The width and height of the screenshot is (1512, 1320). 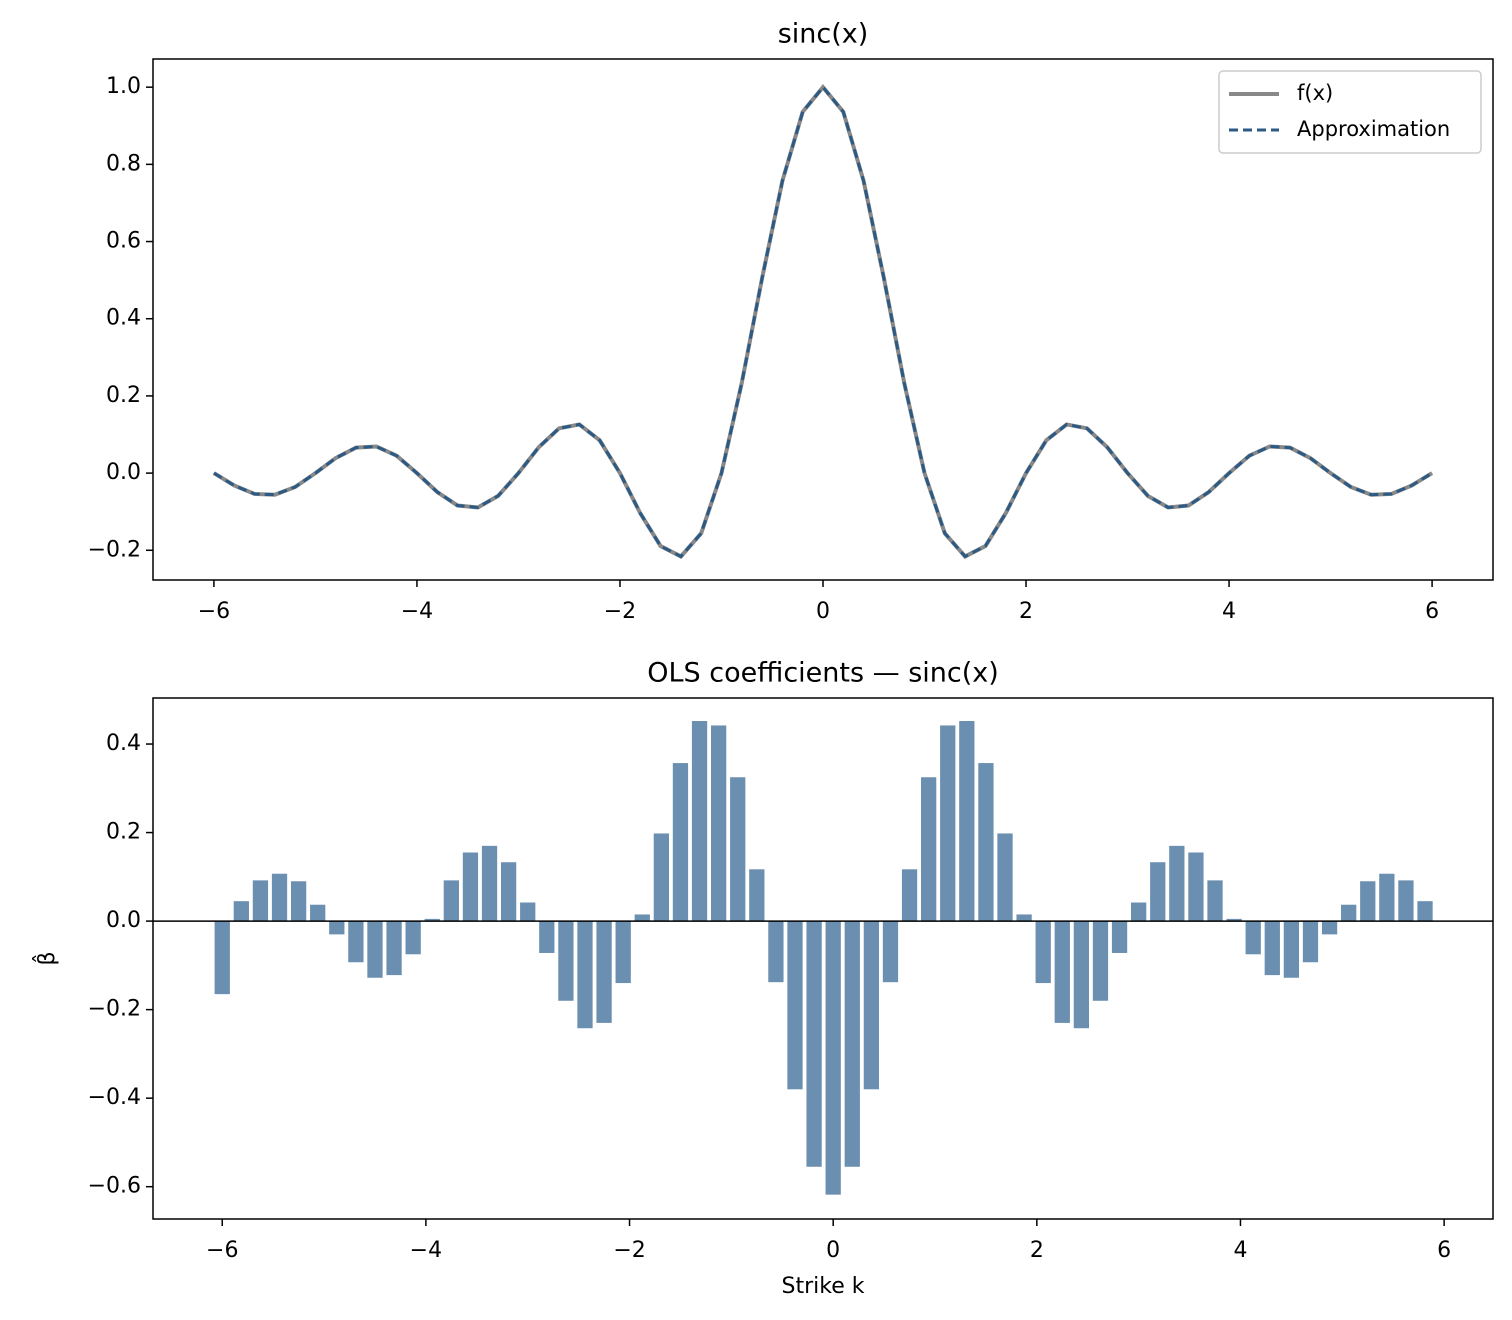 I want to click on legend-label: Approximation, so click(x=1373, y=129).